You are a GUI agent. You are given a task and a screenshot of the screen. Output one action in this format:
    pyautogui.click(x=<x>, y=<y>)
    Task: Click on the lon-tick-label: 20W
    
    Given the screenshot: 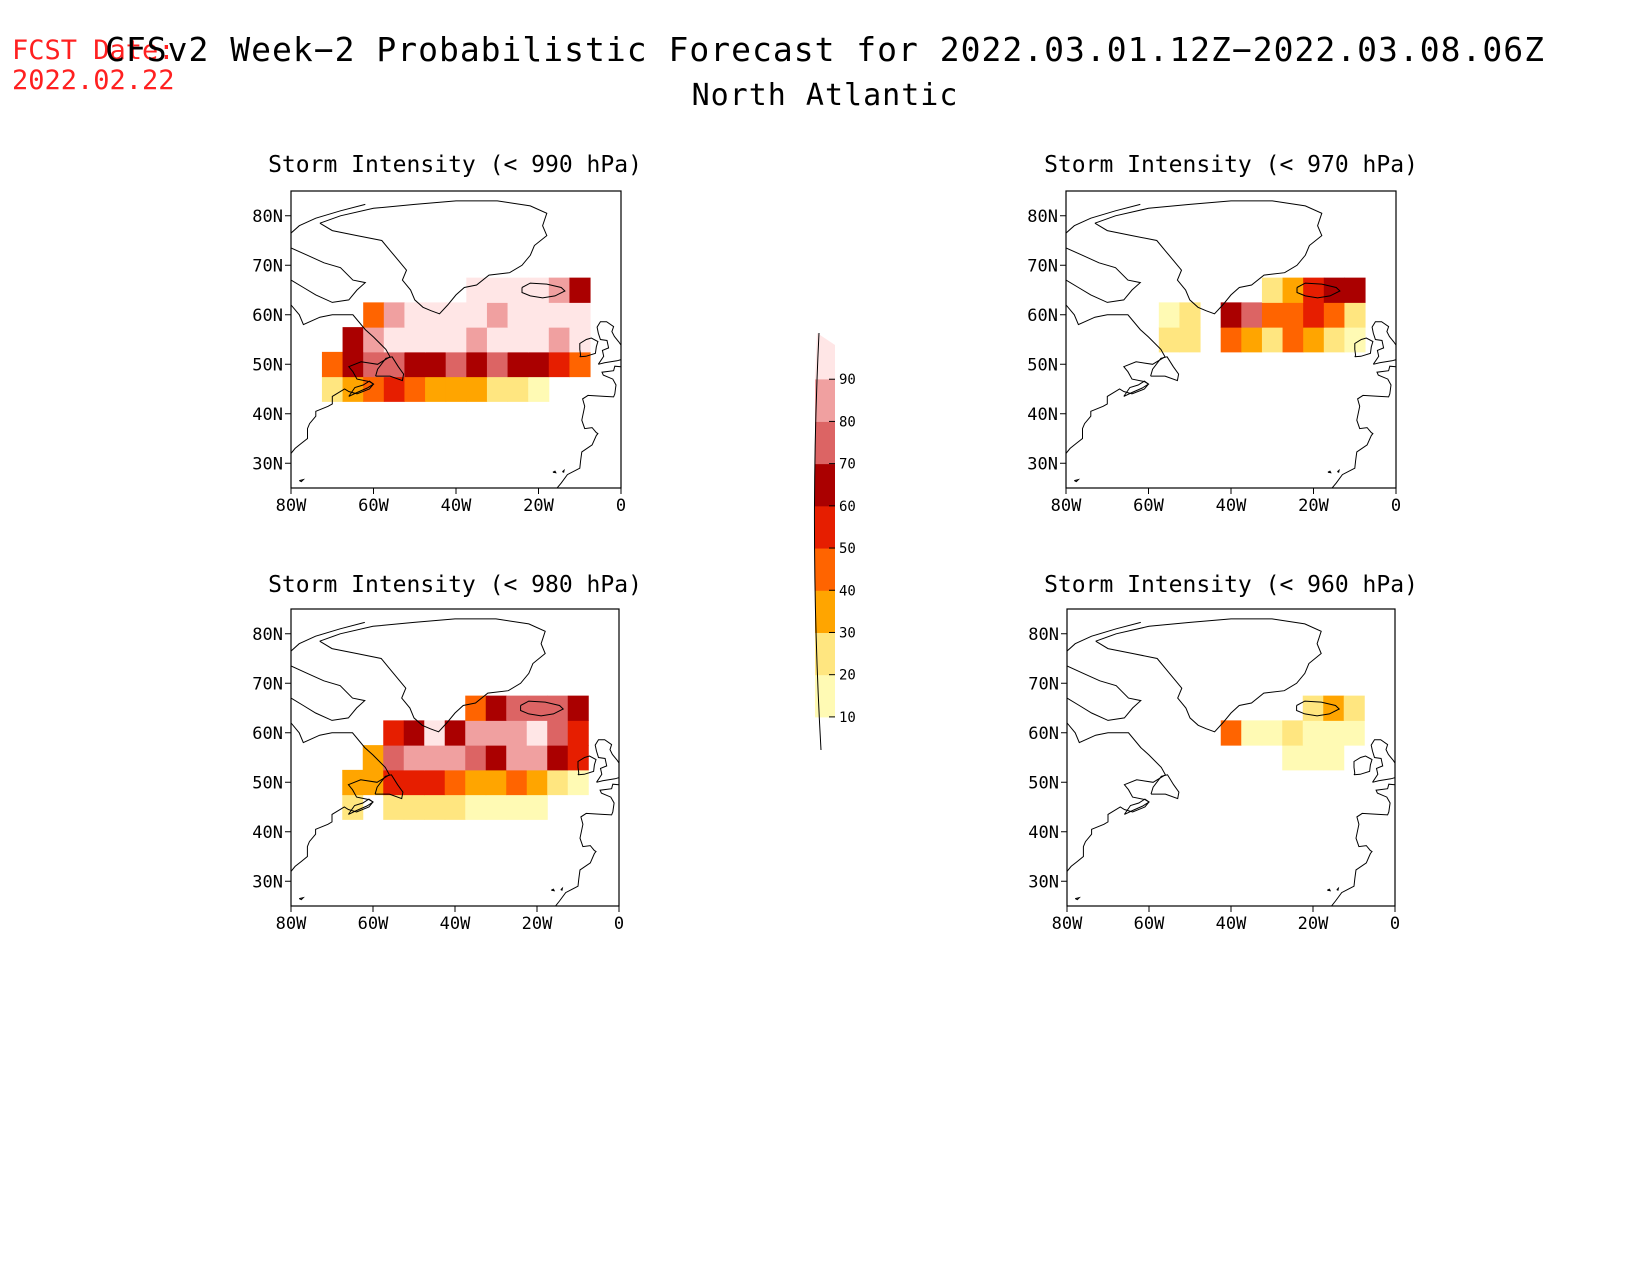 What is the action you would take?
    pyautogui.click(x=537, y=924)
    